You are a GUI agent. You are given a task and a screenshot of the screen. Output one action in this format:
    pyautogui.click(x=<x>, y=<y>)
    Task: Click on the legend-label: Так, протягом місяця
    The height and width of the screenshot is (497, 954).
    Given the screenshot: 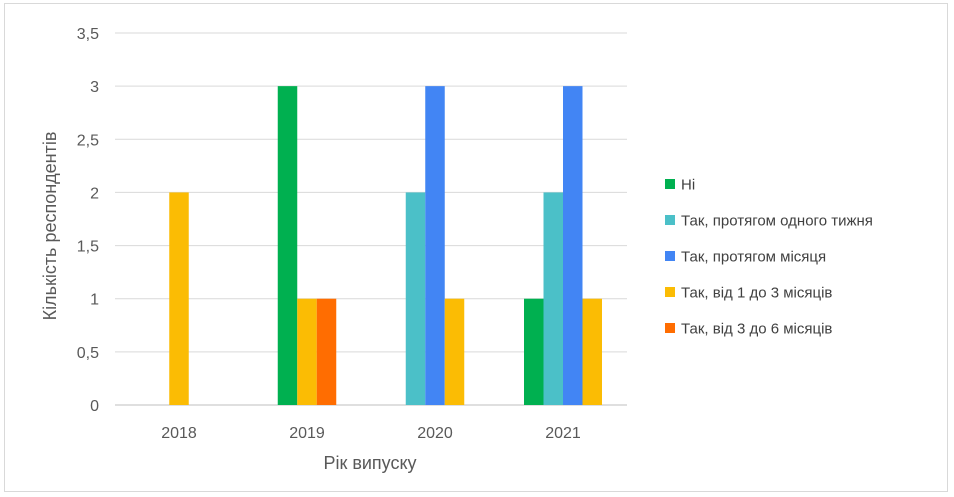 What is the action you would take?
    pyautogui.click(x=753, y=257)
    